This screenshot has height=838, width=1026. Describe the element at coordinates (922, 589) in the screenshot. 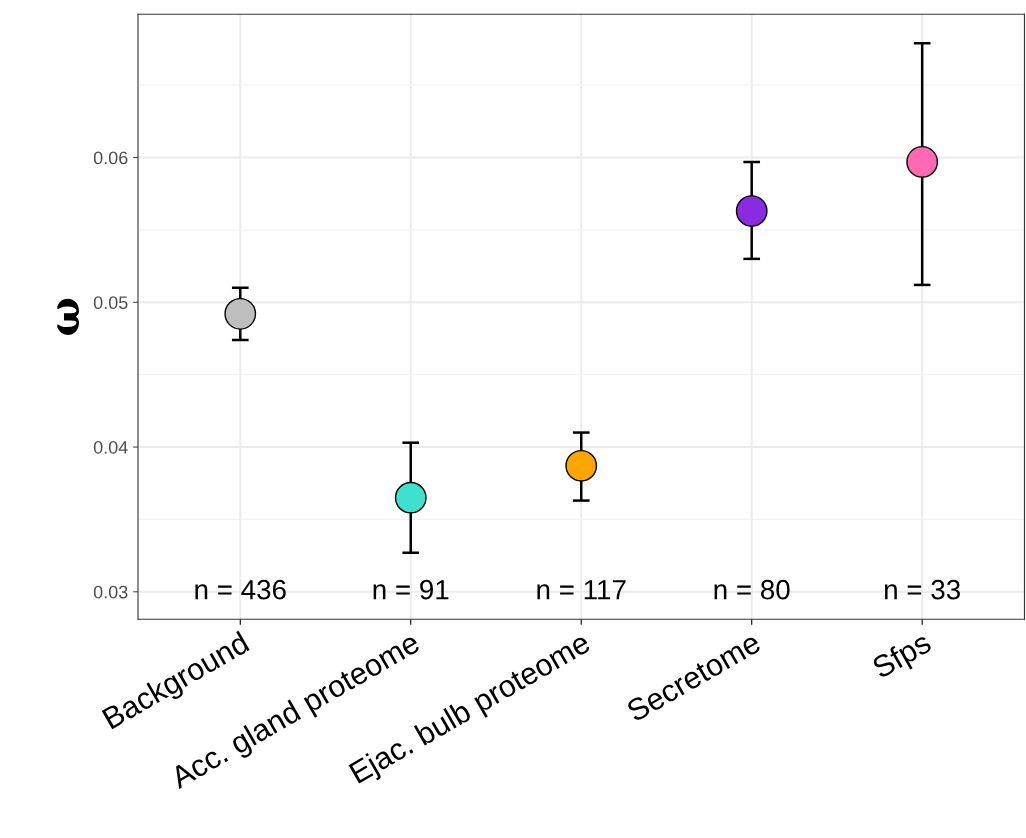

I see `annotation: n = 33` at that location.